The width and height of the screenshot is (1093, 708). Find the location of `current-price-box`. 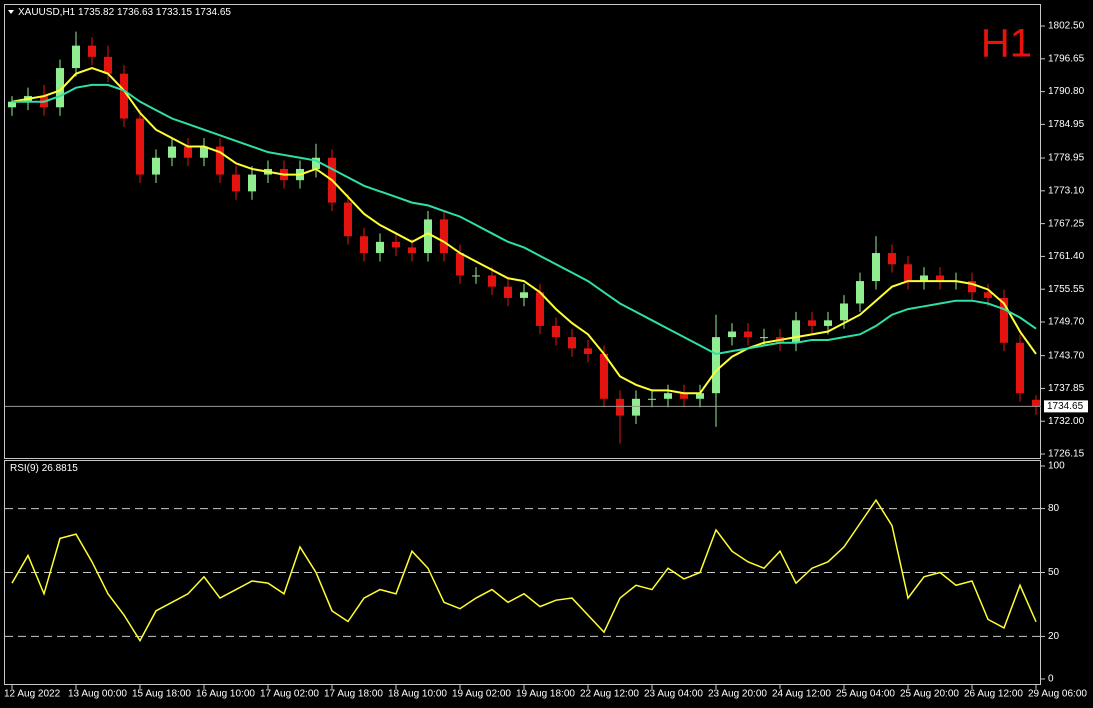

current-price-box is located at coordinates (1066, 406).